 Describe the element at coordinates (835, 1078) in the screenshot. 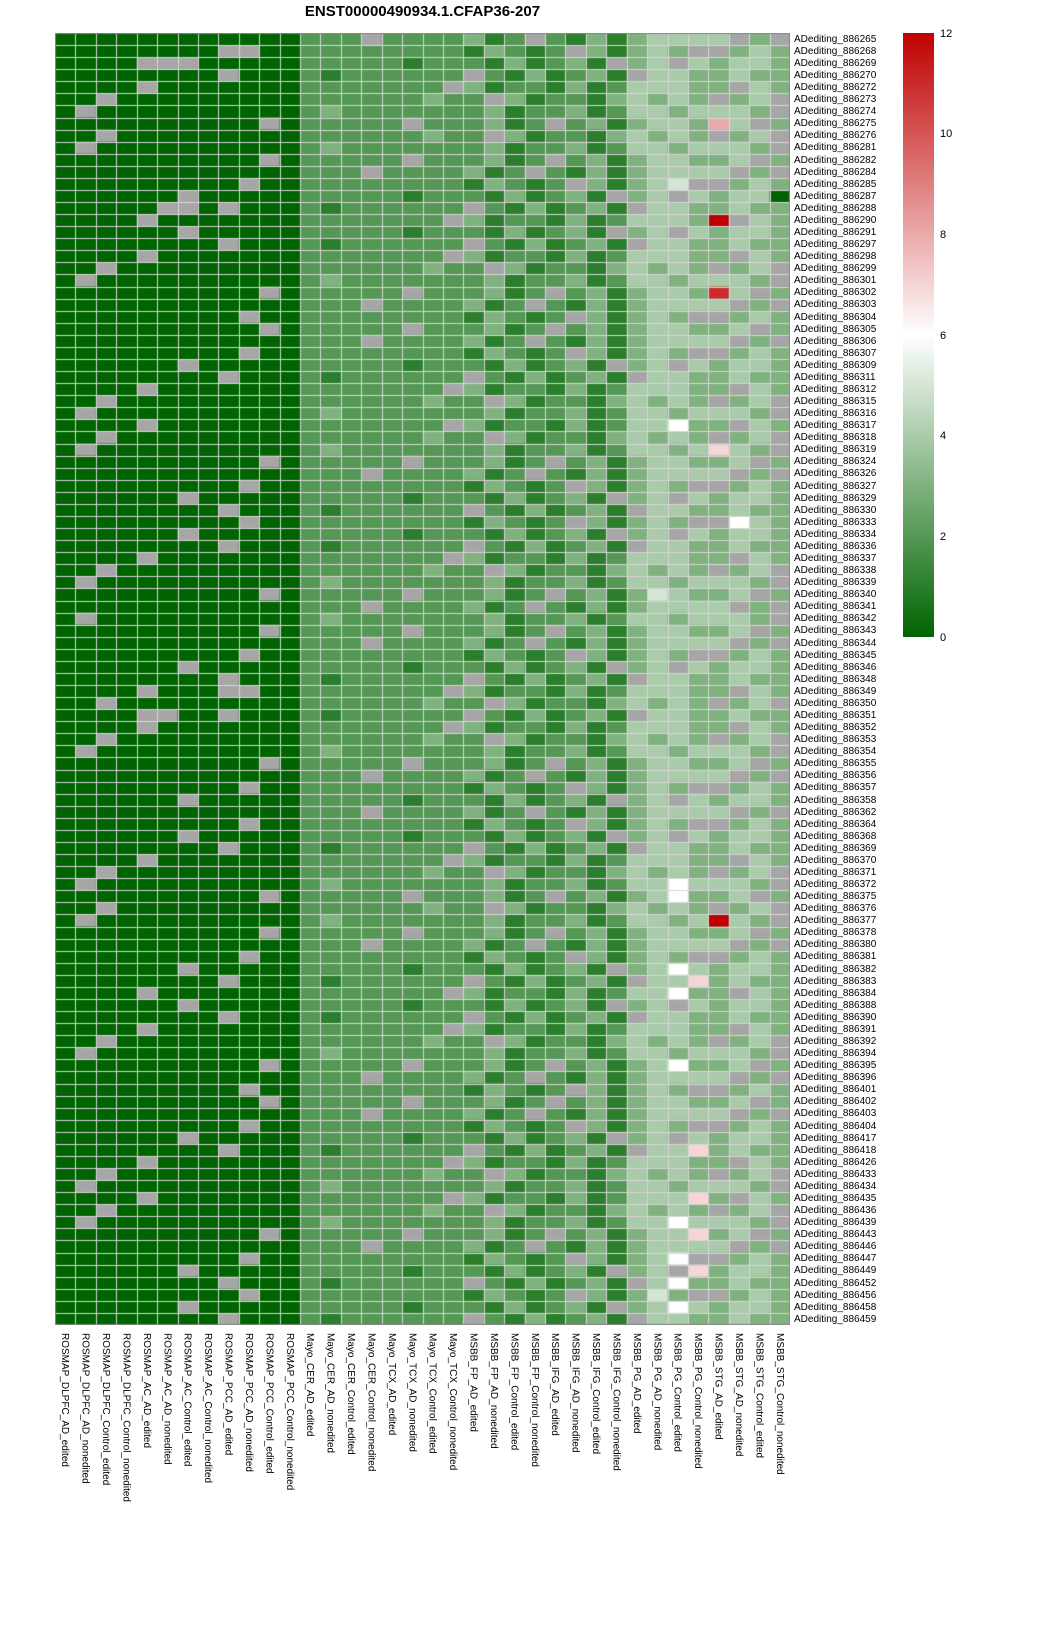

I see `row-label: ADediting_886396` at that location.